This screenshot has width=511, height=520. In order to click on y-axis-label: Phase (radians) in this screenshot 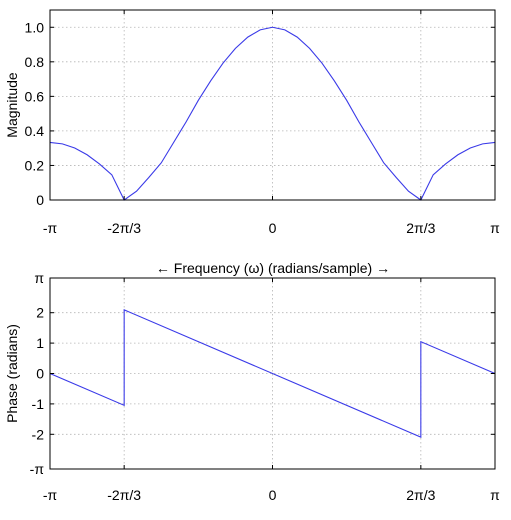, I will do `click(12, 373)`.